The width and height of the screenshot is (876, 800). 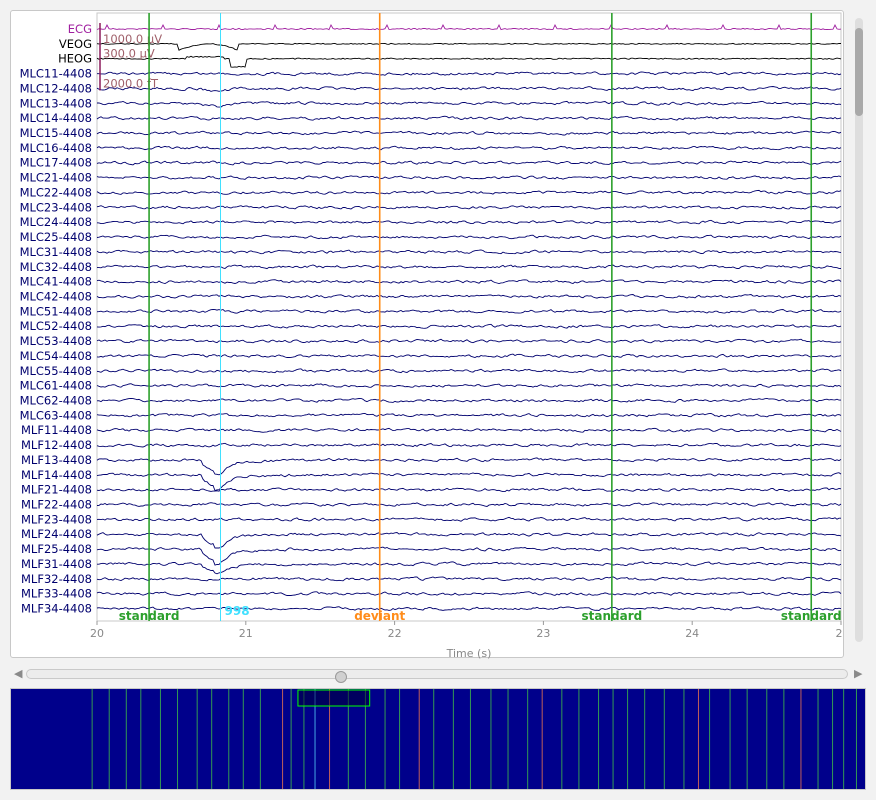 I want to click on x-tick-label: 20, so click(x=97, y=633).